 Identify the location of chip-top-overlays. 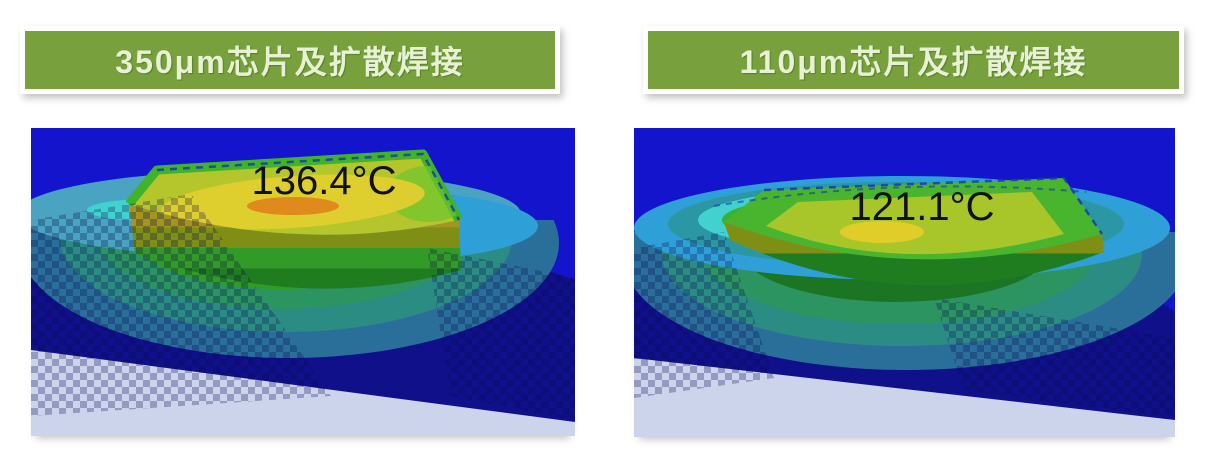
(915, 223).